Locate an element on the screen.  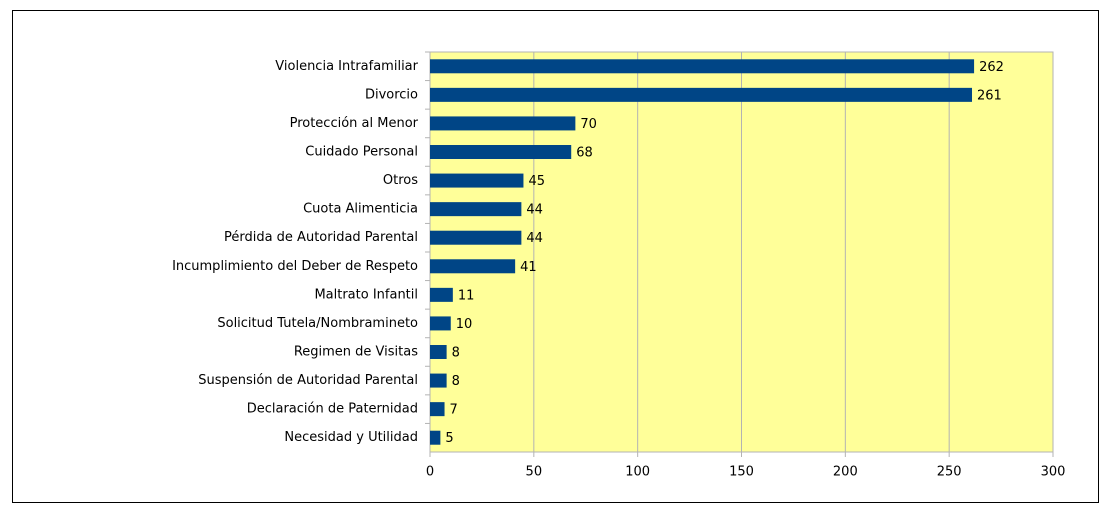
y-tick-label: Incumplimiento del Deber de Respeto is located at coordinates (295, 266).